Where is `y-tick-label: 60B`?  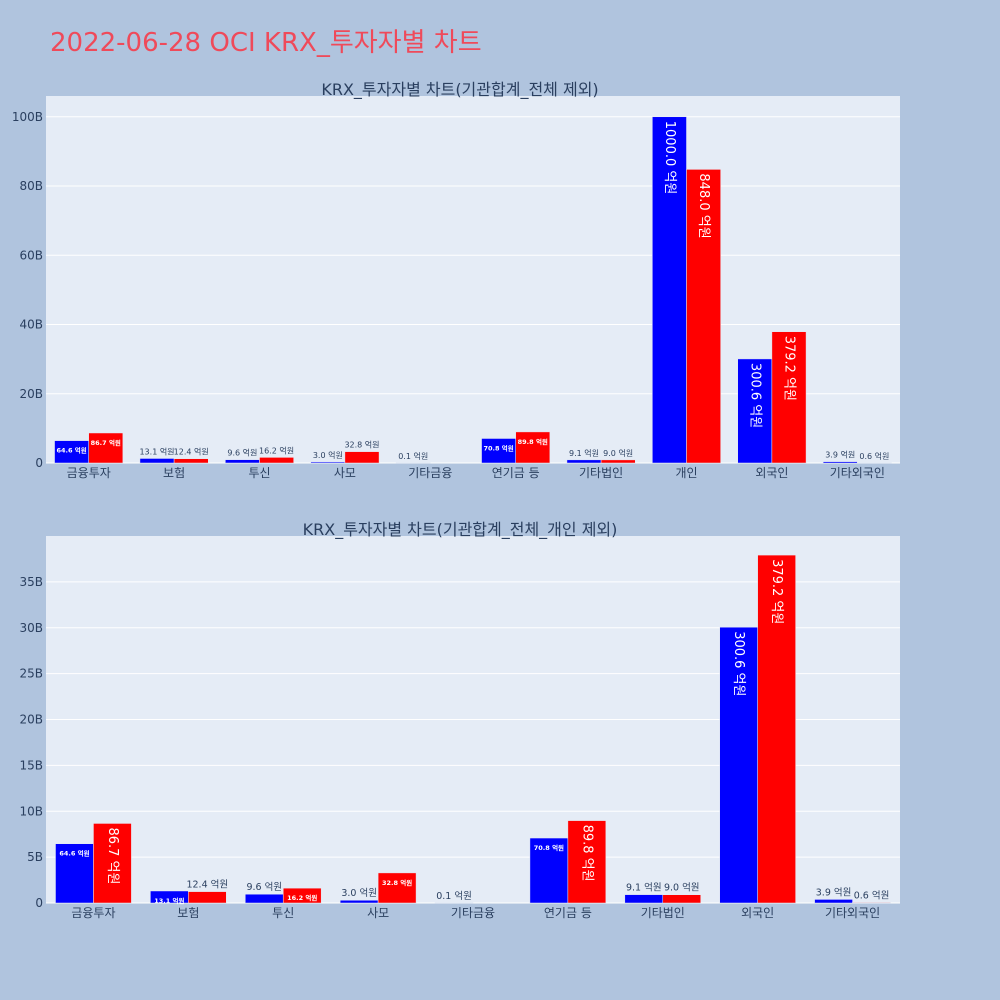
y-tick-label: 60B is located at coordinates (31, 255).